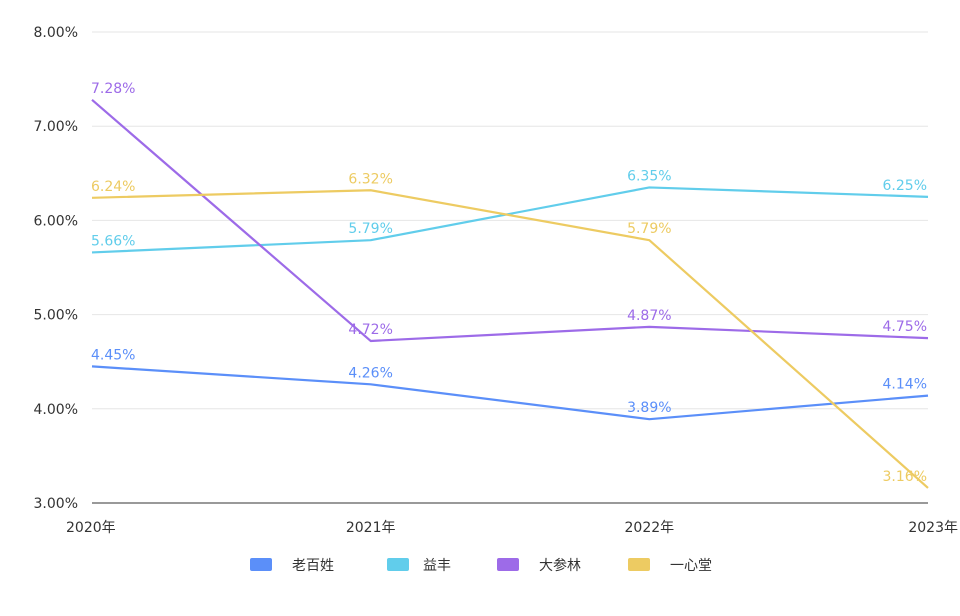  Describe the element at coordinates (650, 528) in the screenshot. I see `x-tick-label: 2022年` at that location.